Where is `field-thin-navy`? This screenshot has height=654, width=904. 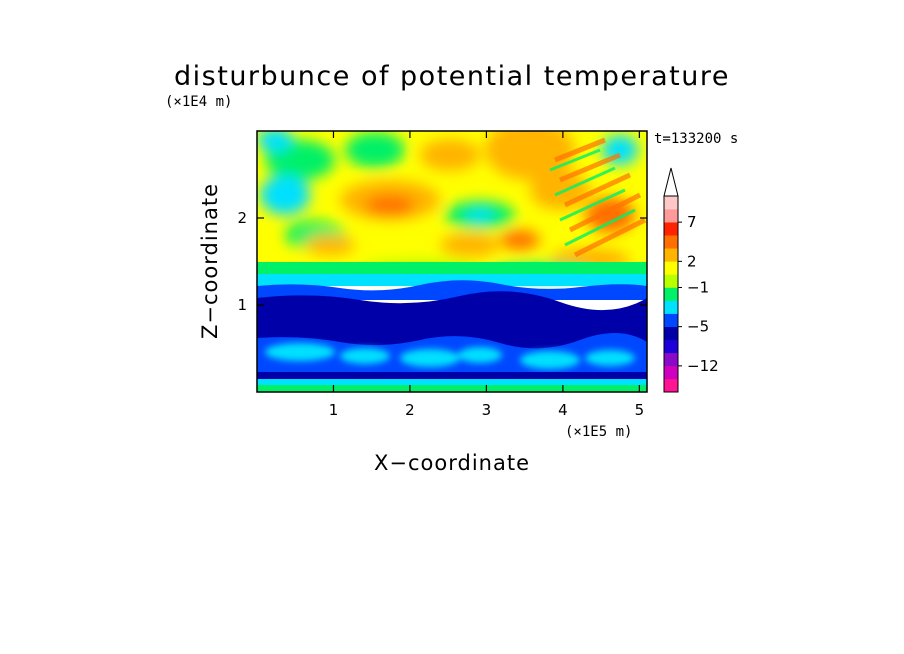
field-thin-navy is located at coordinates (452, 375).